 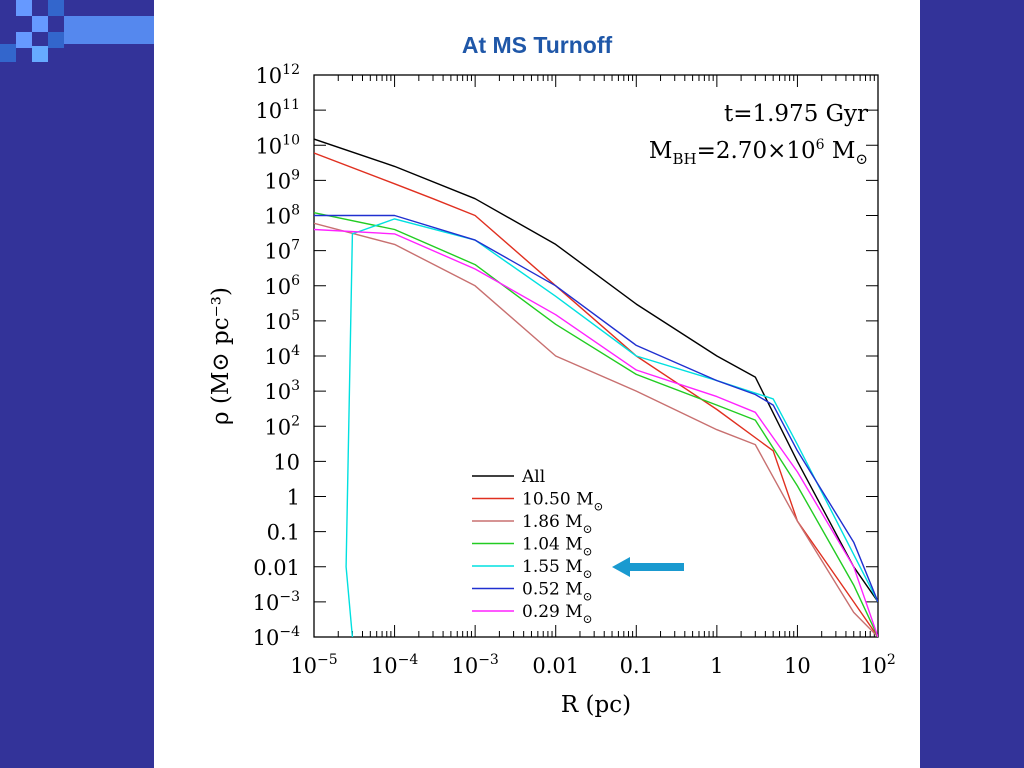 What do you see at coordinates (277, 110) in the screenshot?
I see `y-tick-label: 10¹¹` at bounding box center [277, 110].